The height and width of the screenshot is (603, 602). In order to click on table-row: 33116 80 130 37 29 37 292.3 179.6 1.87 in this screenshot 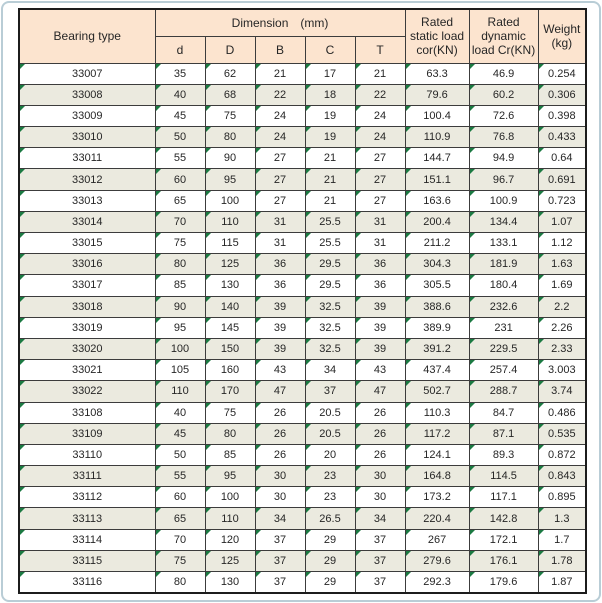, I will do `click(302, 582)`.